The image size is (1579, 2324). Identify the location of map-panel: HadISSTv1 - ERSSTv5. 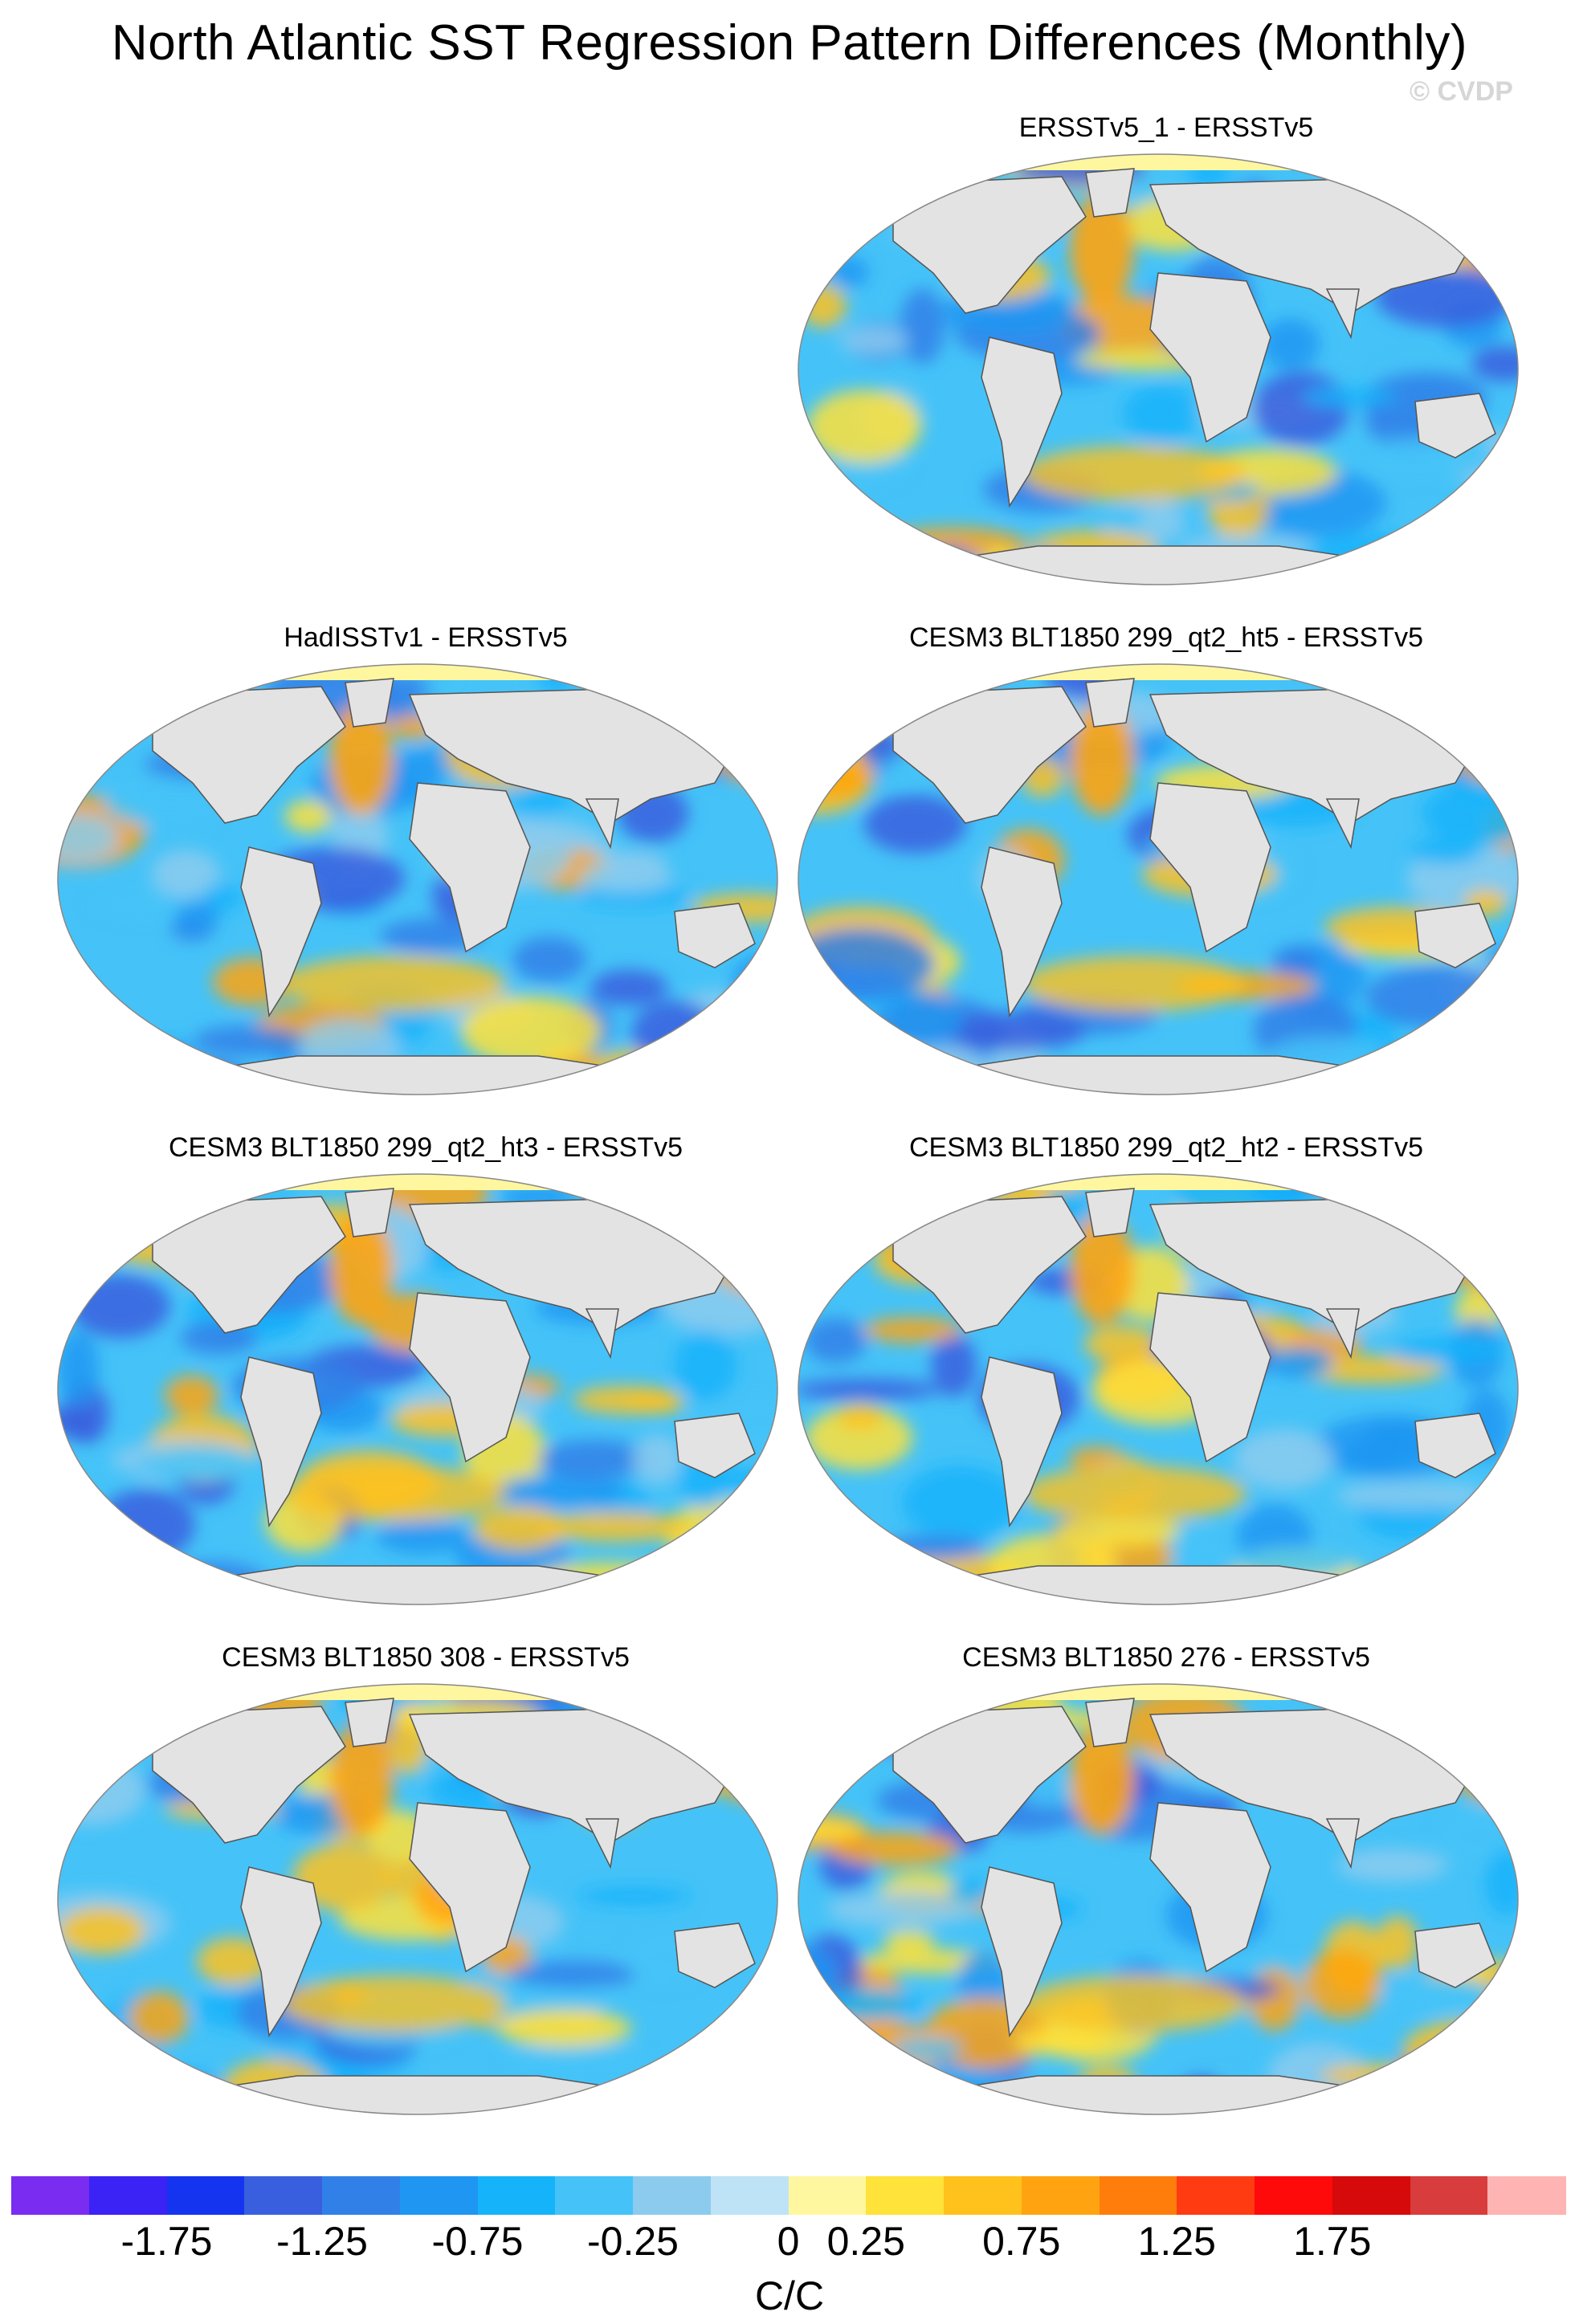
(425, 863).